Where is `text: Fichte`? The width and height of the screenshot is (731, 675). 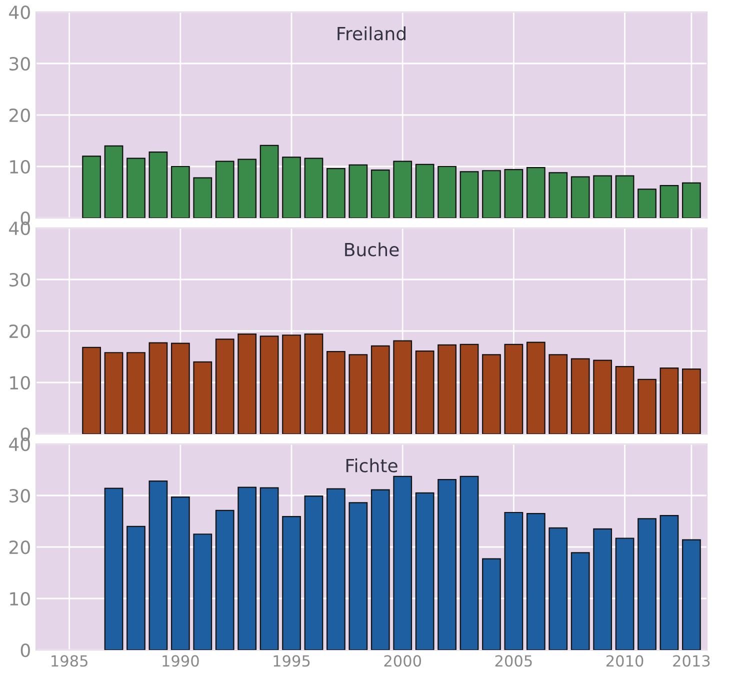 text: Fichte is located at coordinates (372, 465).